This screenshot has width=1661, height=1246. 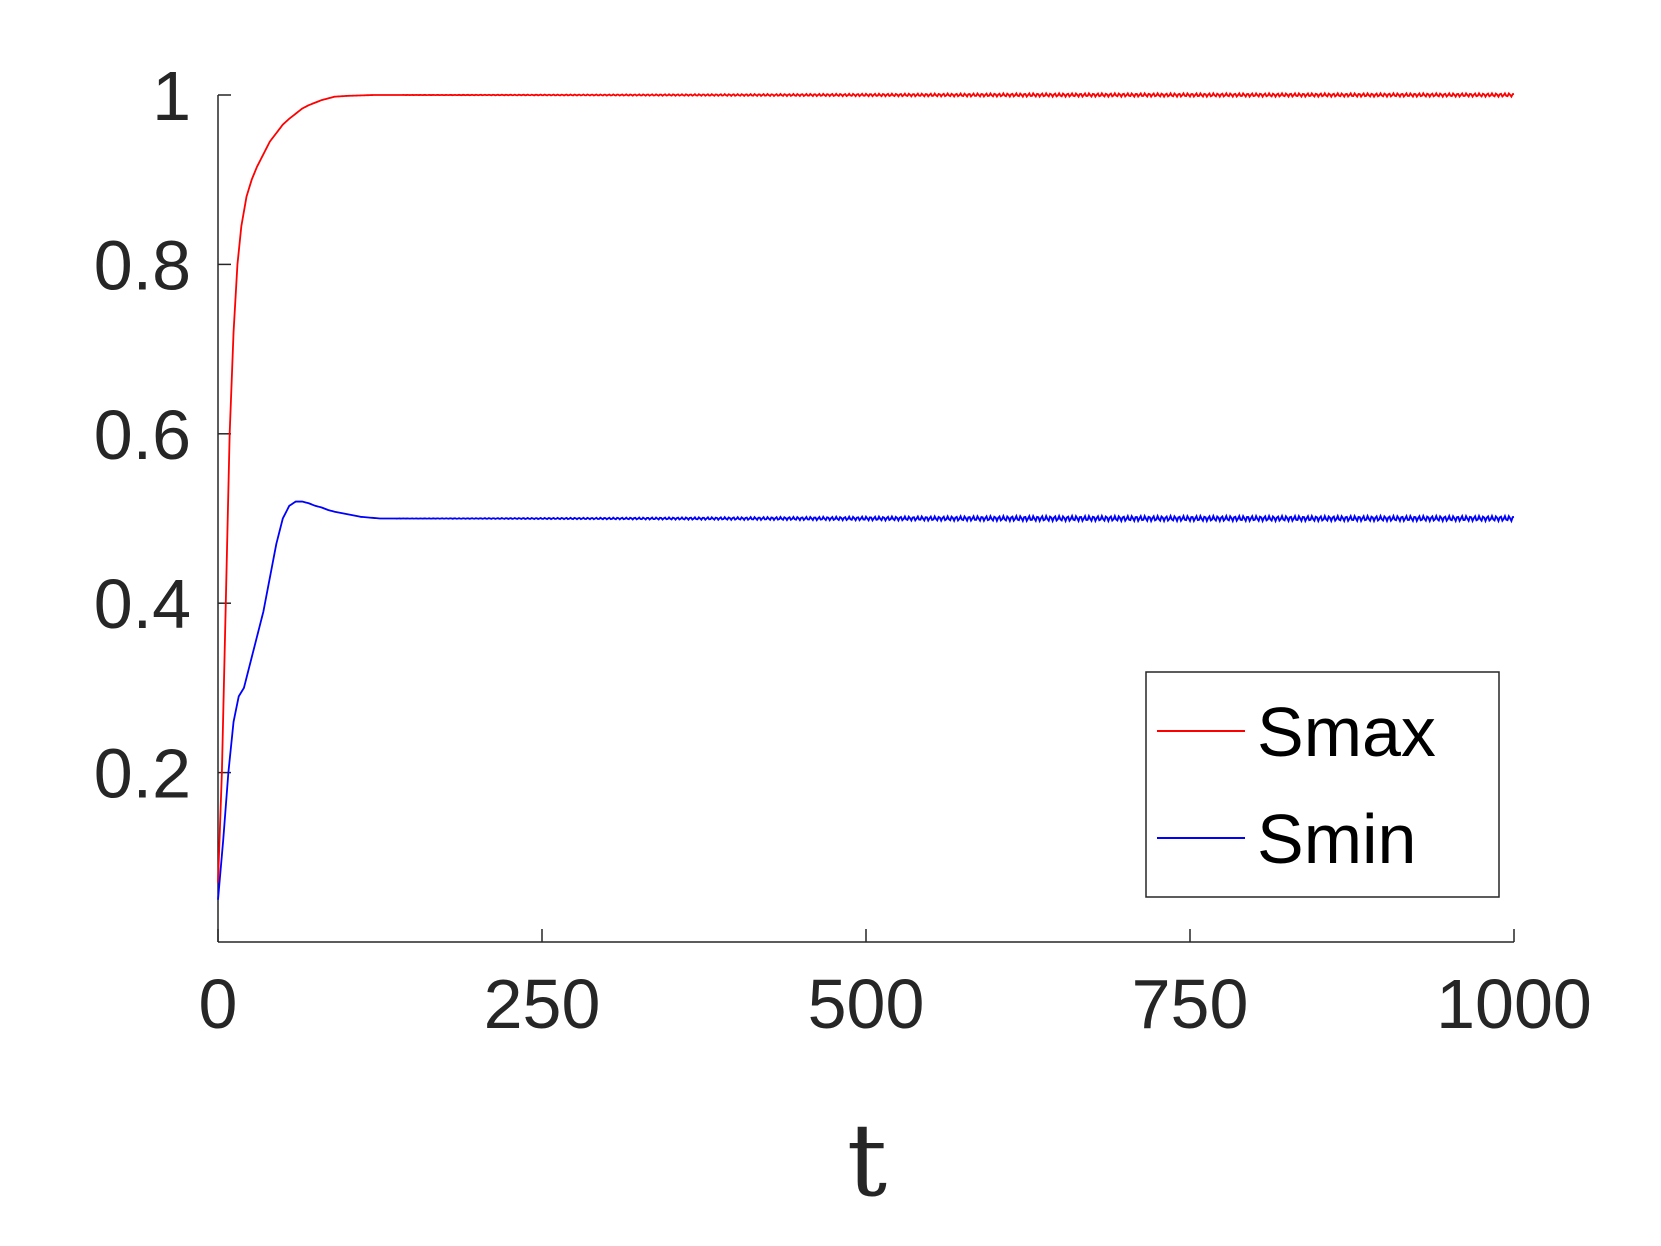 What do you see at coordinates (142, 435) in the screenshot?
I see `y-tick-label: 0.6` at bounding box center [142, 435].